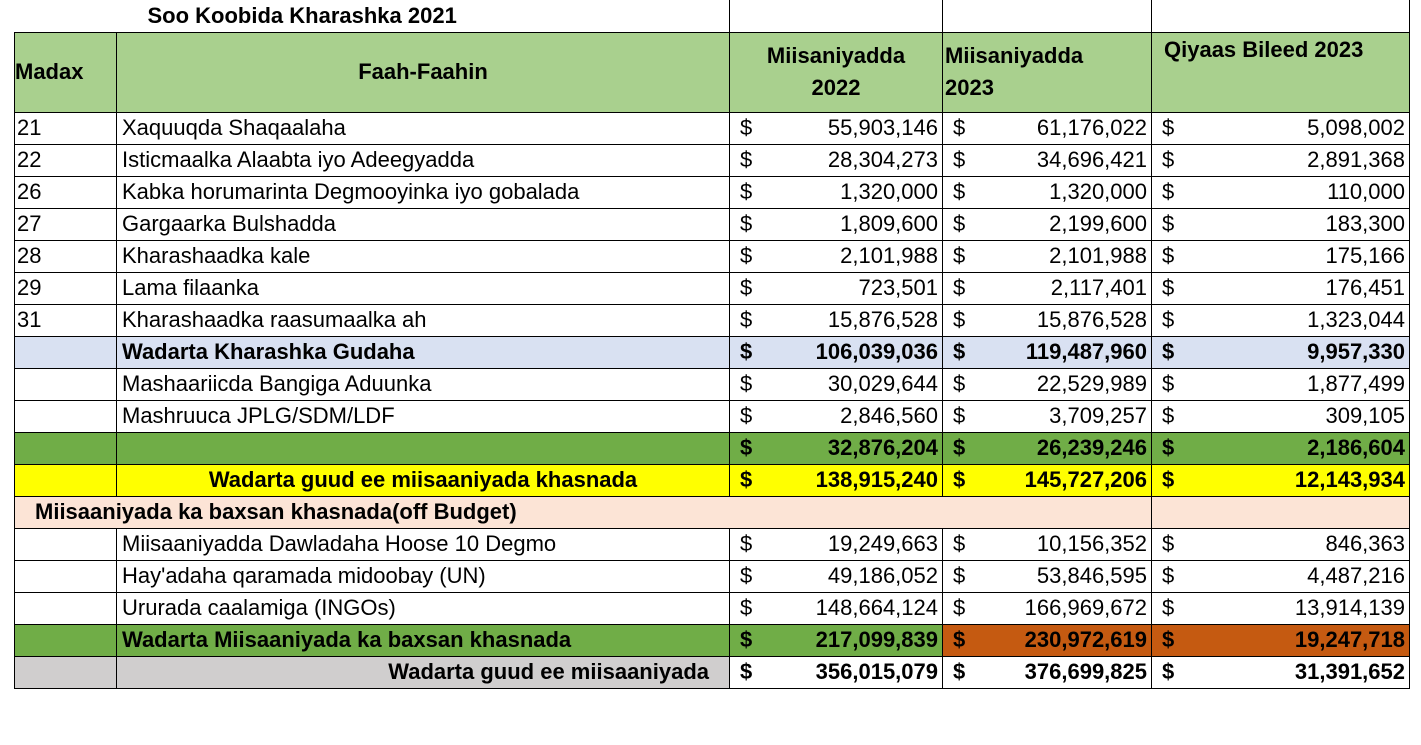 The height and width of the screenshot is (745, 1421). What do you see at coordinates (1047, 192) in the screenshot?
I see `value-2023: $1,320,000` at bounding box center [1047, 192].